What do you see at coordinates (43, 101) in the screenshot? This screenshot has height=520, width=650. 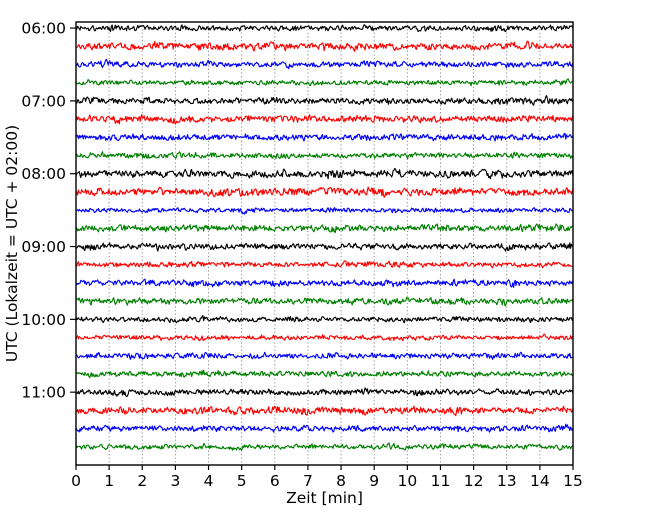 I see `y-tick-label: 07:00` at bounding box center [43, 101].